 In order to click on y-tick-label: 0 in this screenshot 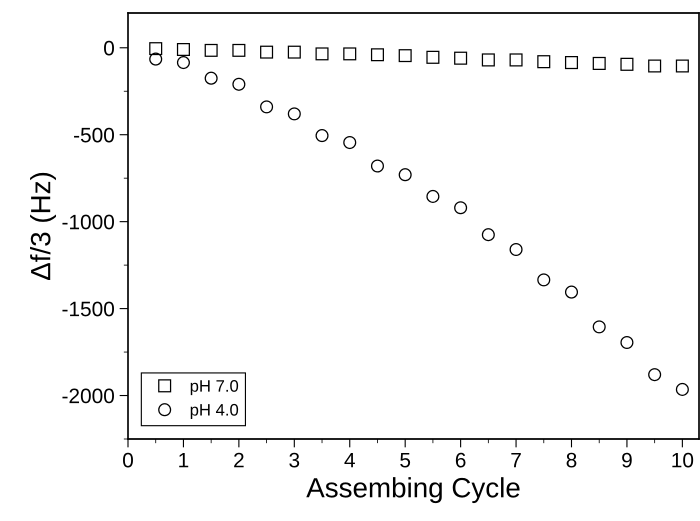, I will do `click(109, 48)`.